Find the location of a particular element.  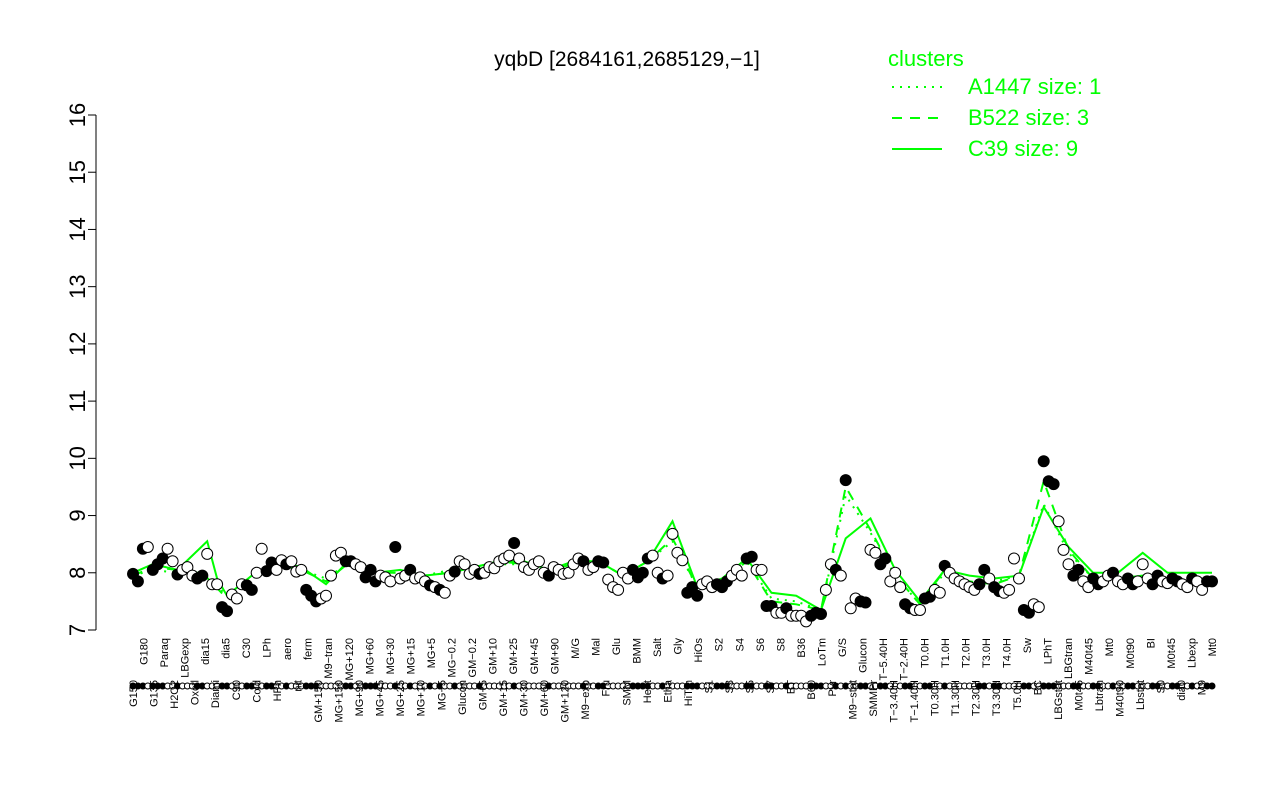

x-tick-label: Lbexp is located at coordinates (1192, 653).